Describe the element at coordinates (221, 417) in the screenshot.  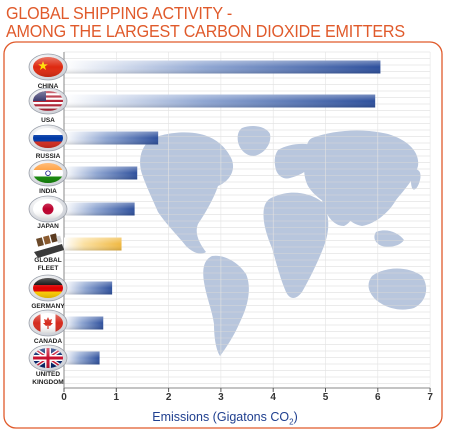
I see `x-axis-title-text: Emissions (Gigatons CO` at that location.